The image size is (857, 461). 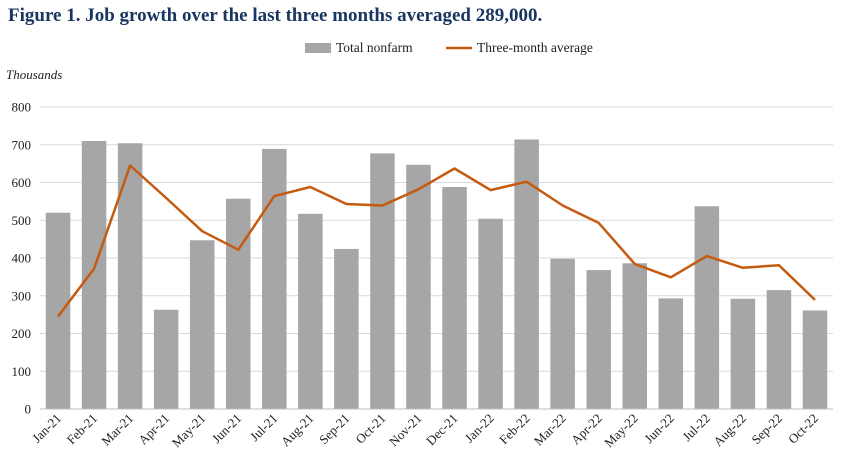 I want to click on y-tick-label: 800, so click(x=22, y=107).